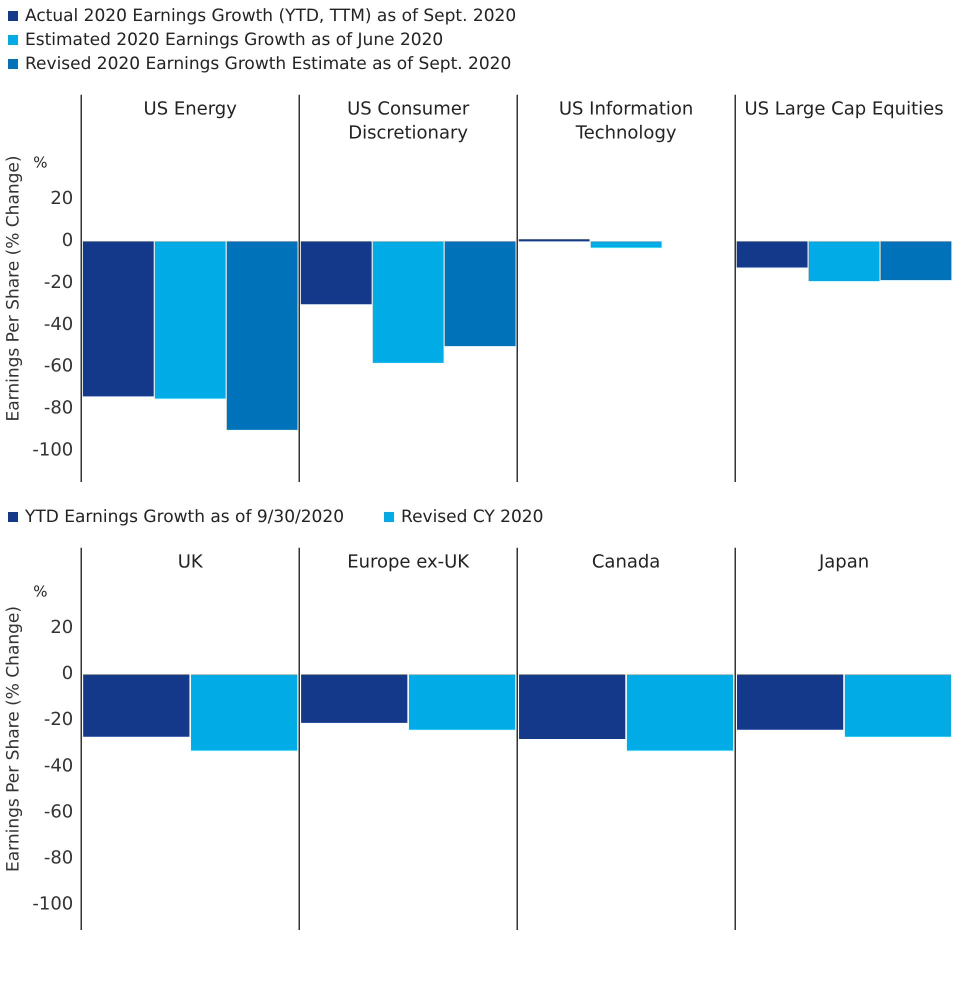 This screenshot has width=953, height=986. Describe the element at coordinates (184, 517) in the screenshot. I see `legend-label: YTD Earnings Growth as of 9/30/2020` at that location.